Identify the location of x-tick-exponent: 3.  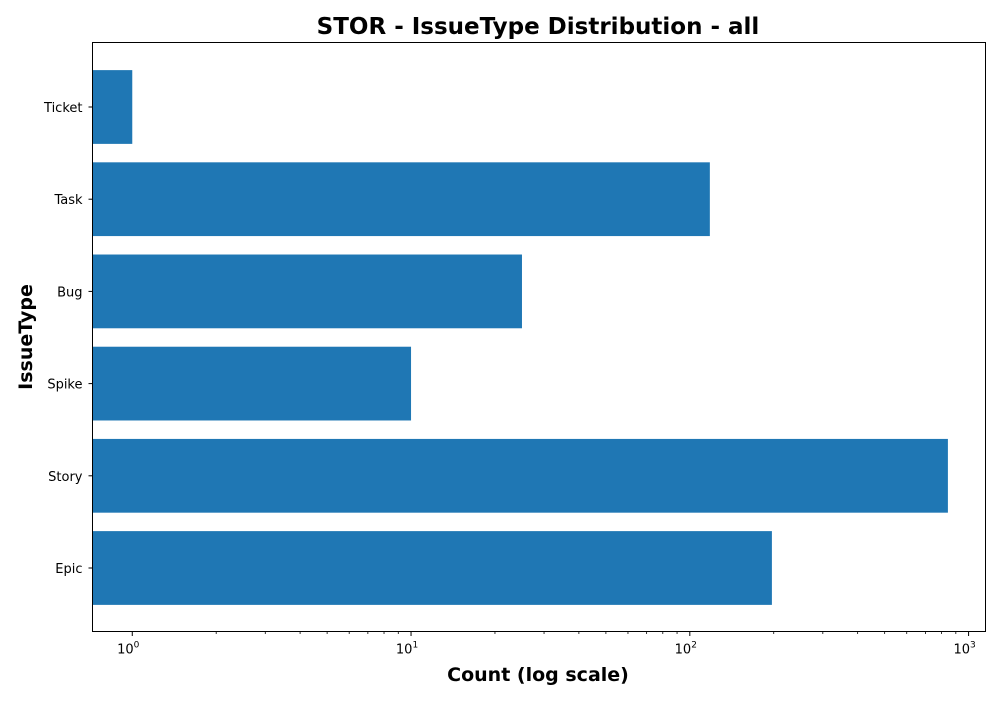
(973, 646).